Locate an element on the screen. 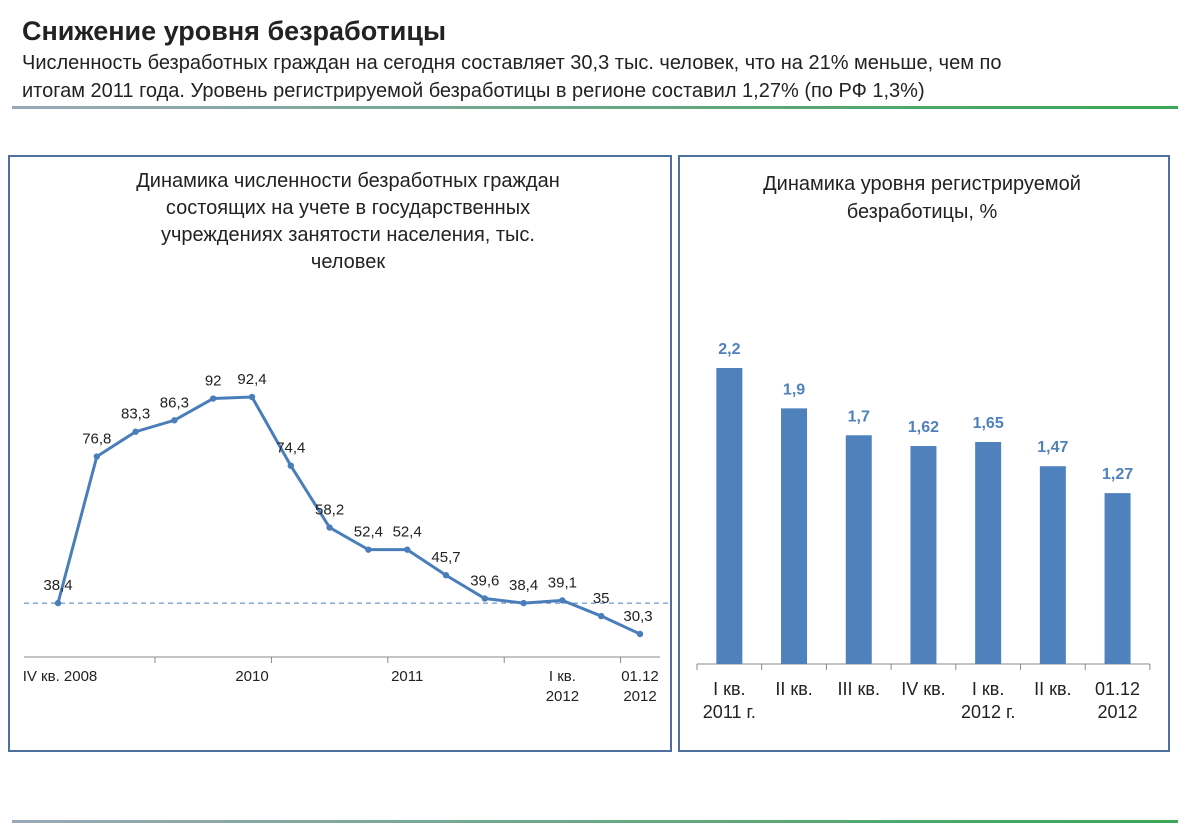 This screenshot has height=826, width=1190. x-tick-label: IV кв. 2008 is located at coordinates (60, 676).